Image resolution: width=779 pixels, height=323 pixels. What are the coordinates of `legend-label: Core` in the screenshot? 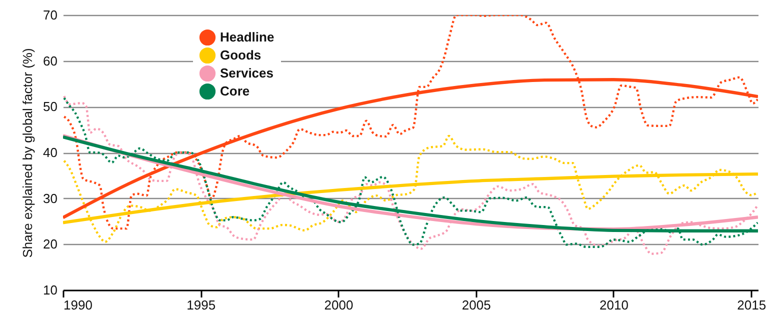 It's located at (235, 91).